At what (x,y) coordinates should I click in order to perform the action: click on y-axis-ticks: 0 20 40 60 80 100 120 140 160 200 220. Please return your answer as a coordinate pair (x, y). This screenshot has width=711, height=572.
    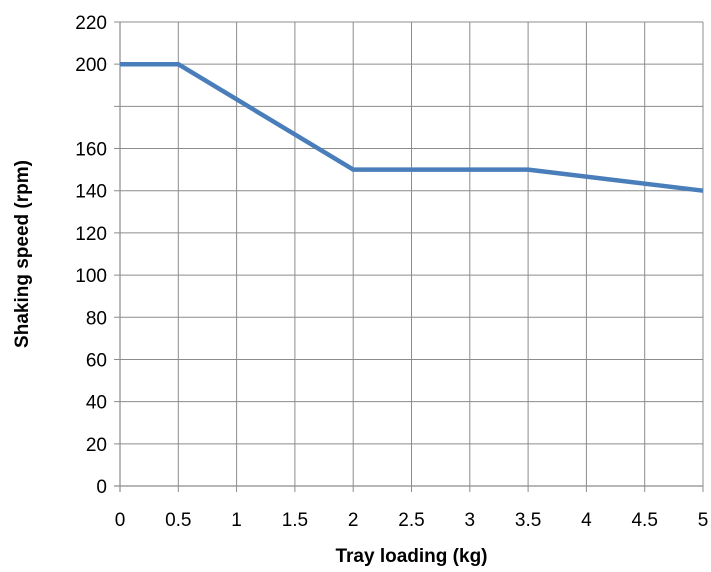
    Looking at the image, I should click on (91, 255).